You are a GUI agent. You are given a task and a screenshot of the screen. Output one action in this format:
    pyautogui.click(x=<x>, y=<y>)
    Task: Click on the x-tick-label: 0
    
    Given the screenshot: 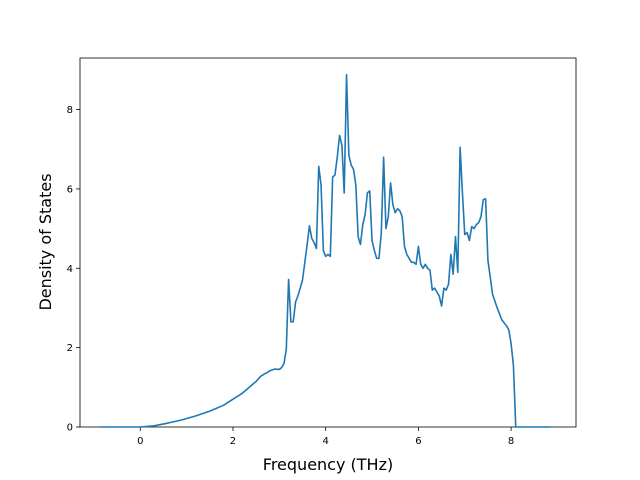 What is the action you would take?
    pyautogui.click(x=140, y=441)
    